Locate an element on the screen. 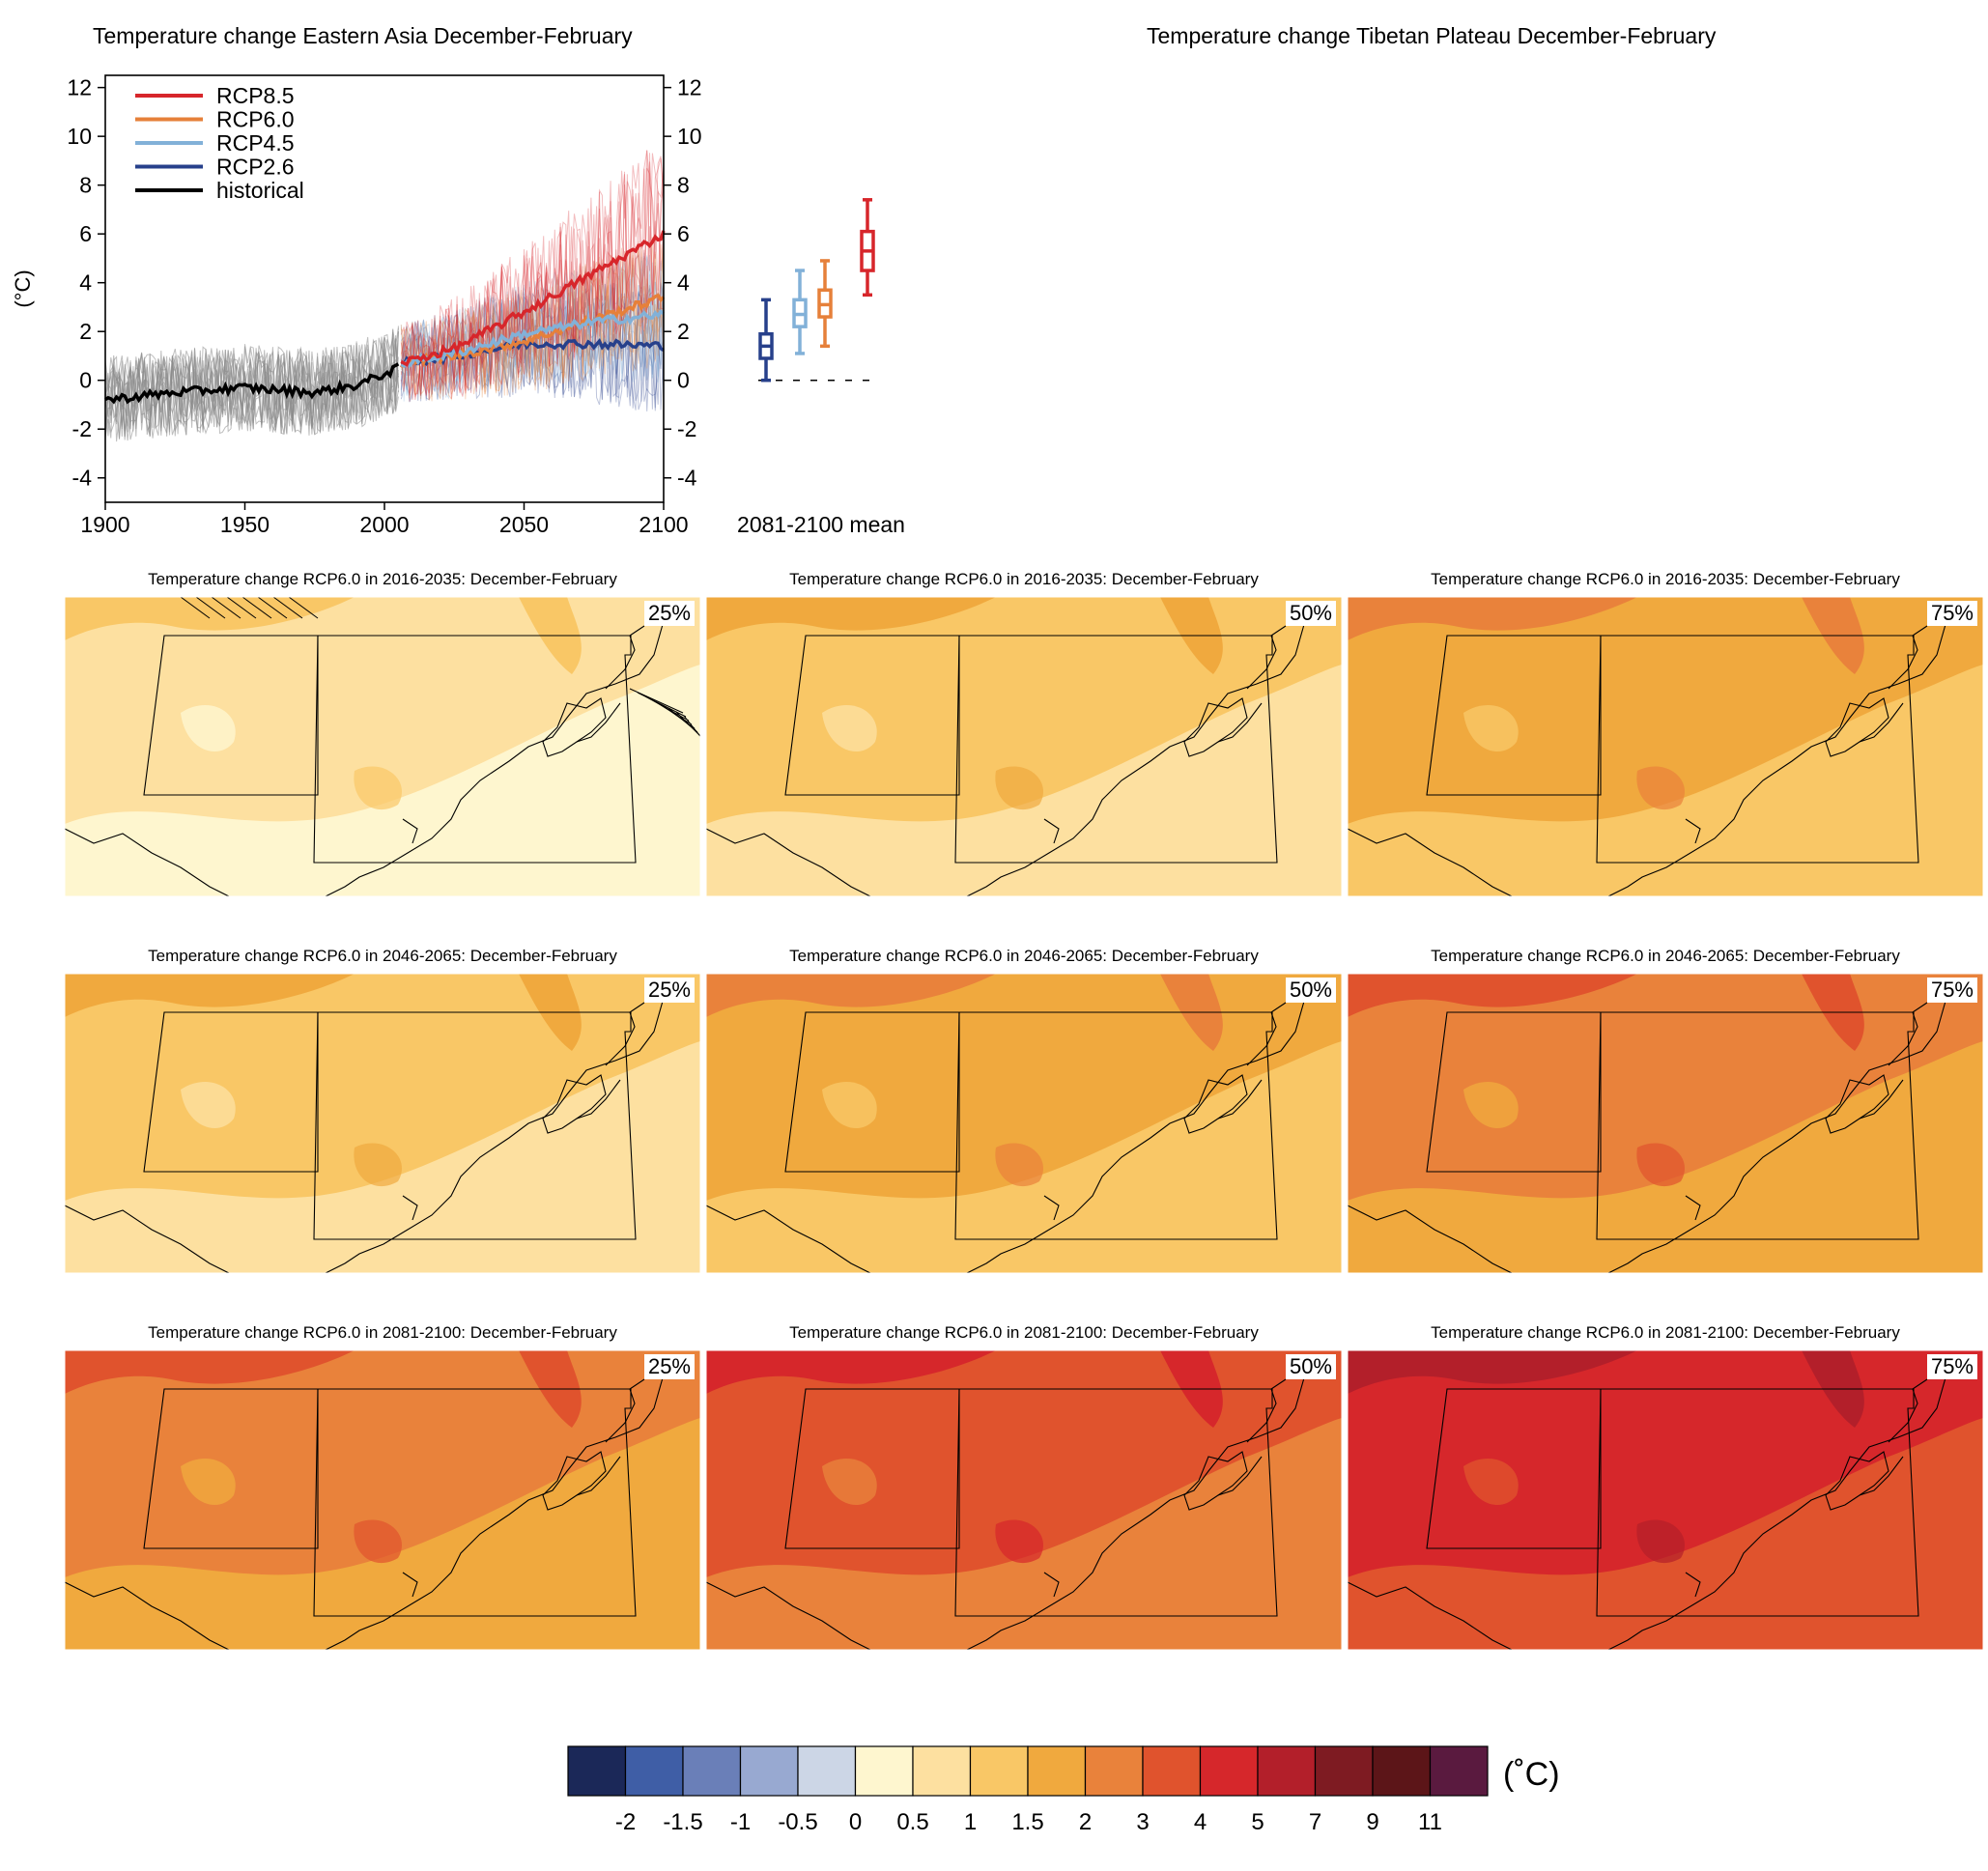 The image size is (1988, 1871). contour-lower is located at coordinates (382, 780).